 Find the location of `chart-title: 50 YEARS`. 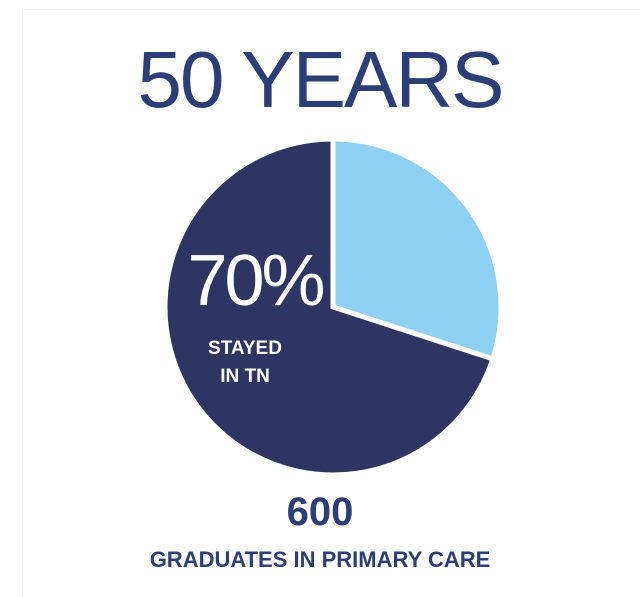

chart-title: 50 YEARS is located at coordinates (321, 79).